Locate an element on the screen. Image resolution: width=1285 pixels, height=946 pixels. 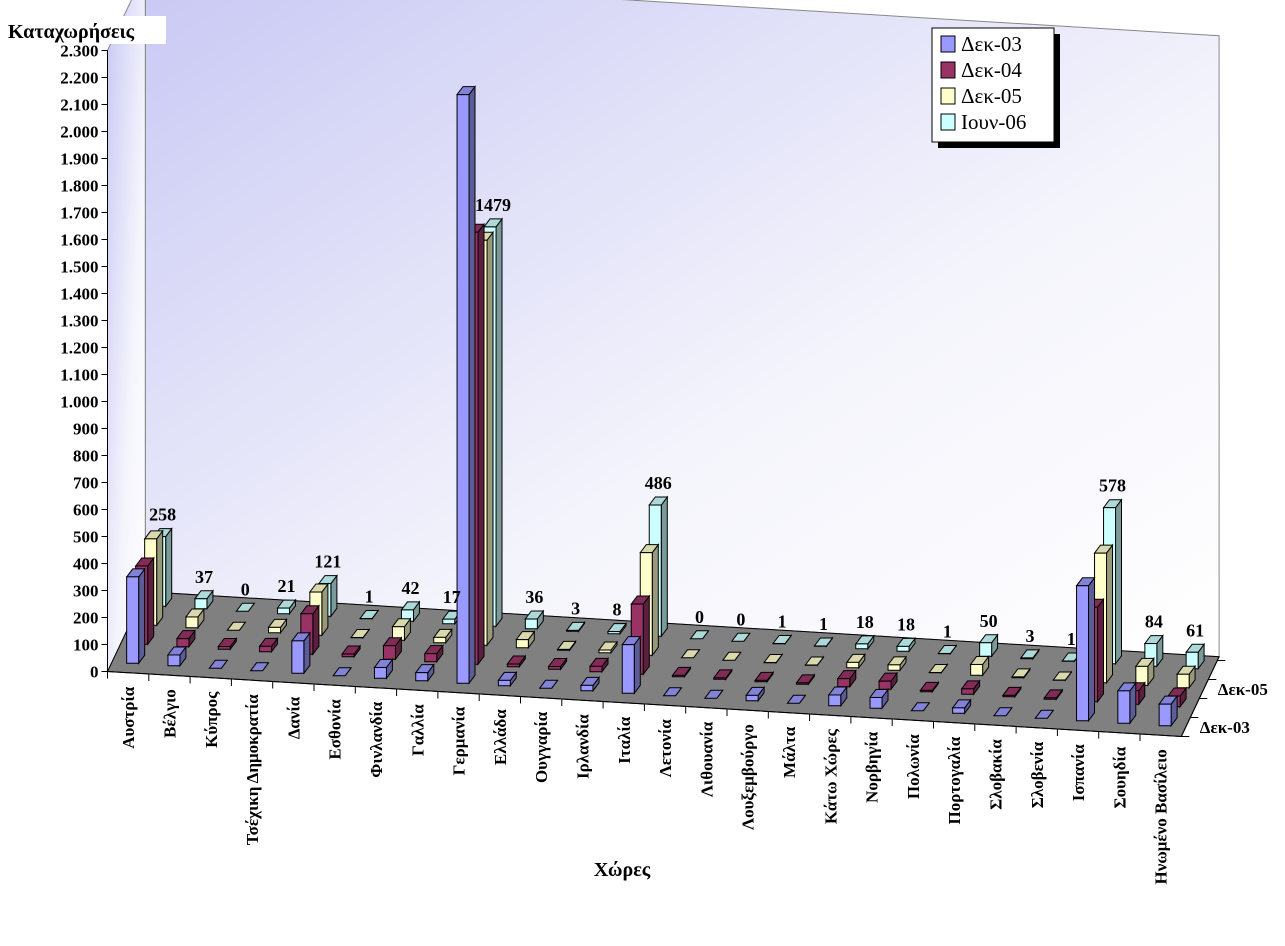
x-tick-label: Δανία is located at coordinates (293, 717).